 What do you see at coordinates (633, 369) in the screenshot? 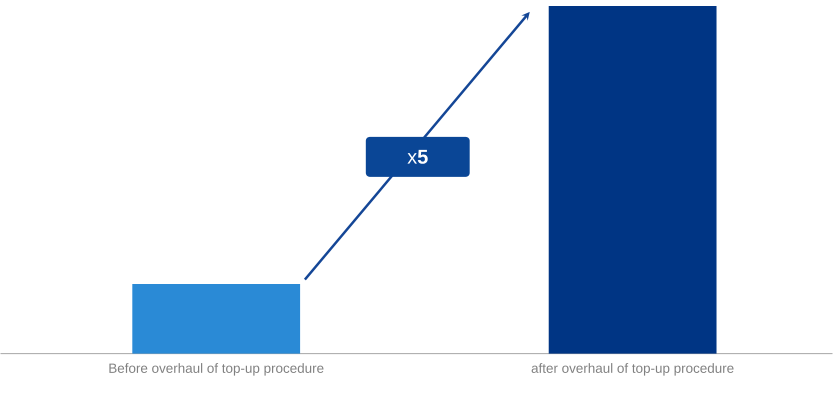
I see `x-tick-label: after overhaul of top-up procedure` at bounding box center [633, 369].